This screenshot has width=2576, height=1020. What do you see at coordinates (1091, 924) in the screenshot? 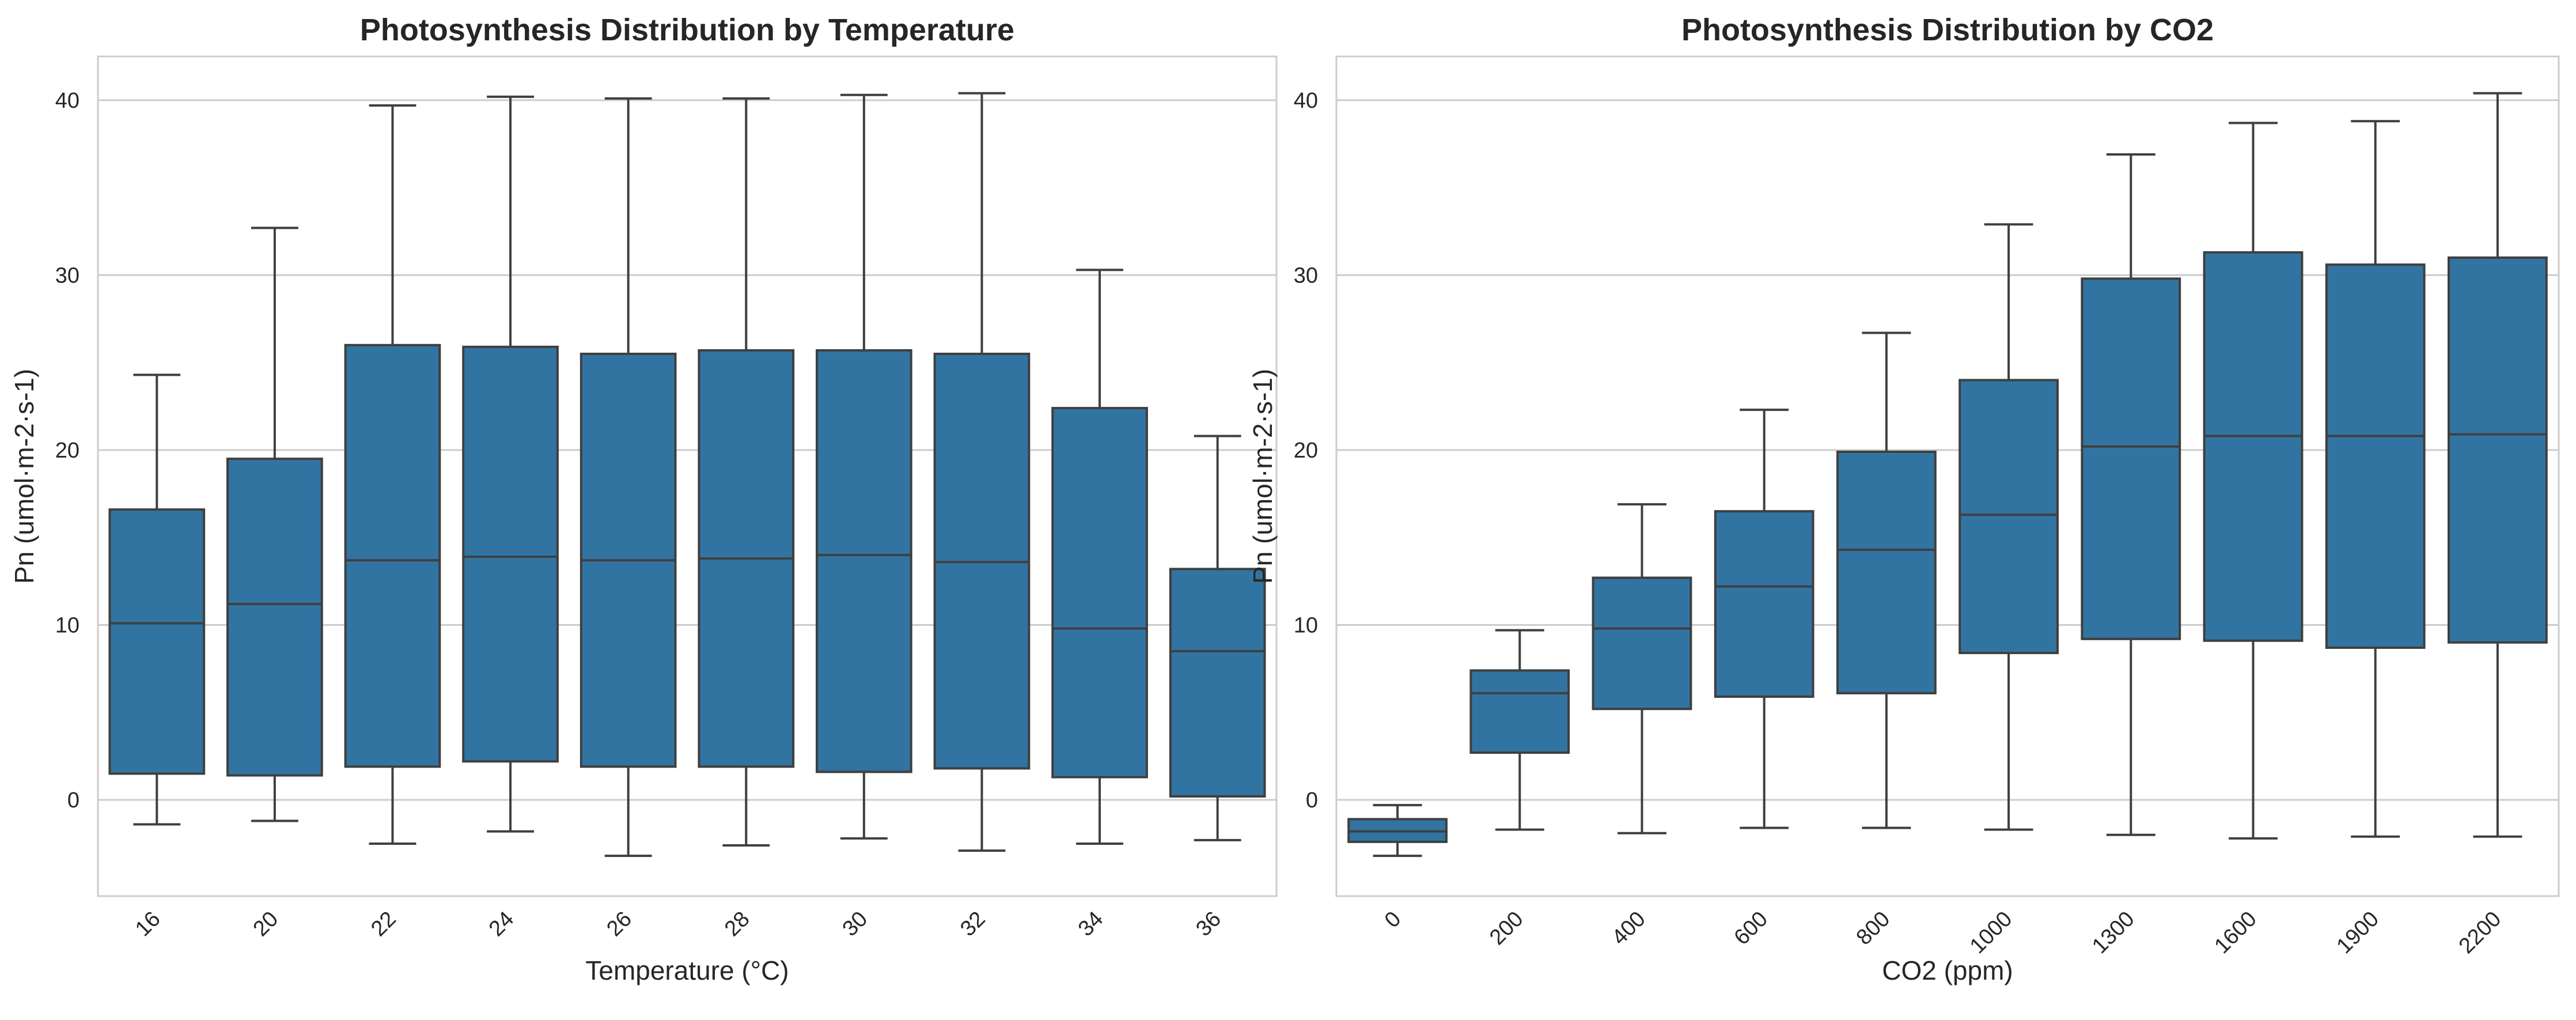
I see `x-tick-label: 34` at bounding box center [1091, 924].